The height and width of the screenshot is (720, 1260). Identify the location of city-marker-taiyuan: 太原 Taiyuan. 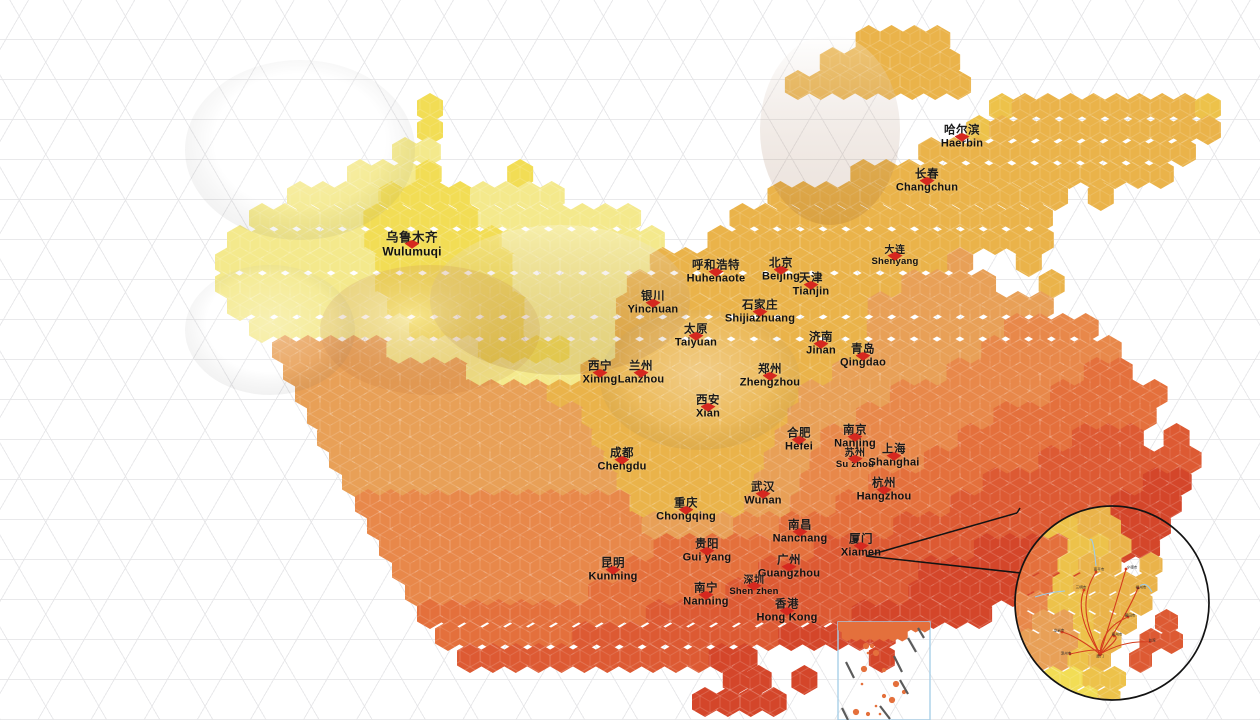
(696, 336).